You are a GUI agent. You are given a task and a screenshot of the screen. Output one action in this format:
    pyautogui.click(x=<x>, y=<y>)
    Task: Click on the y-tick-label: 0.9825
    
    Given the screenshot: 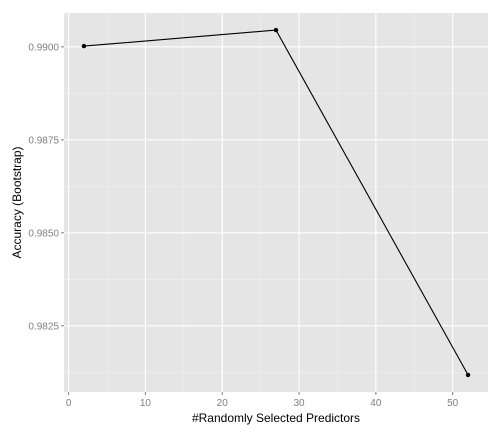 What is the action you would take?
    pyautogui.click(x=43, y=326)
    